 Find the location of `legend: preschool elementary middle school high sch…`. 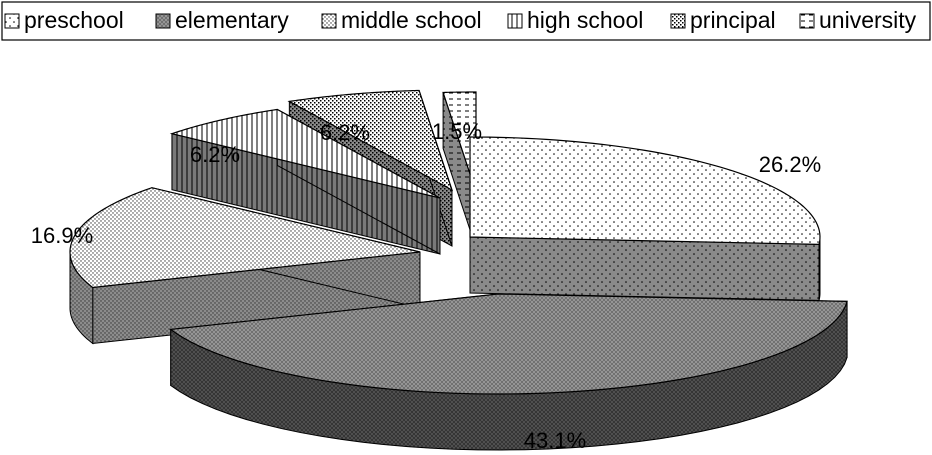

legend: preschool elementary middle school high sch… is located at coordinates (466, 21).